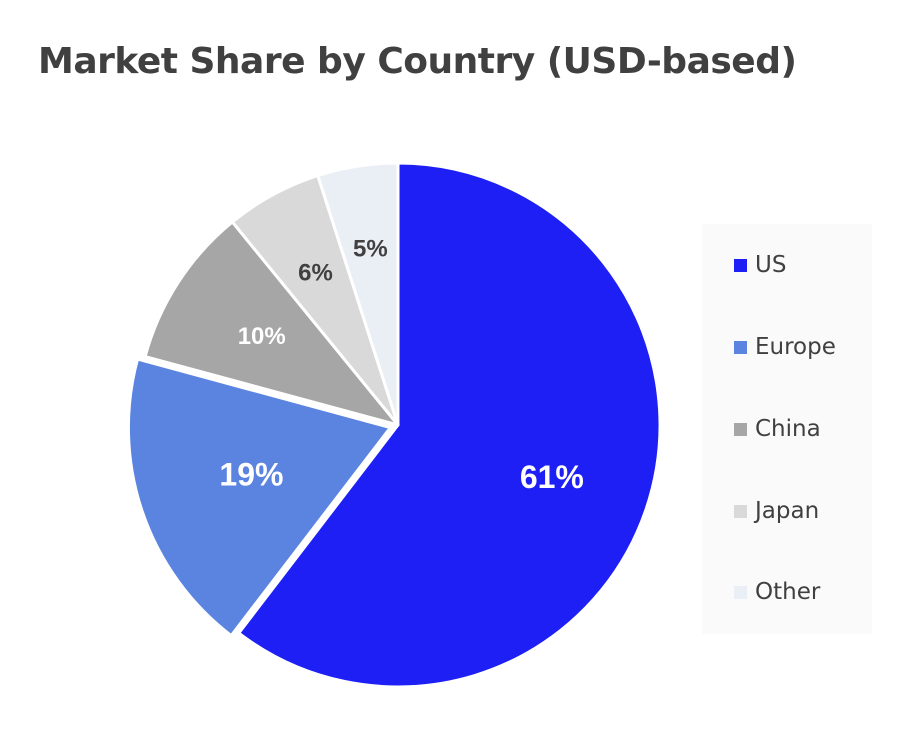 This screenshot has height=741, width=907. What do you see at coordinates (251, 475) in the screenshot?
I see `data-label-europe: 19%` at bounding box center [251, 475].